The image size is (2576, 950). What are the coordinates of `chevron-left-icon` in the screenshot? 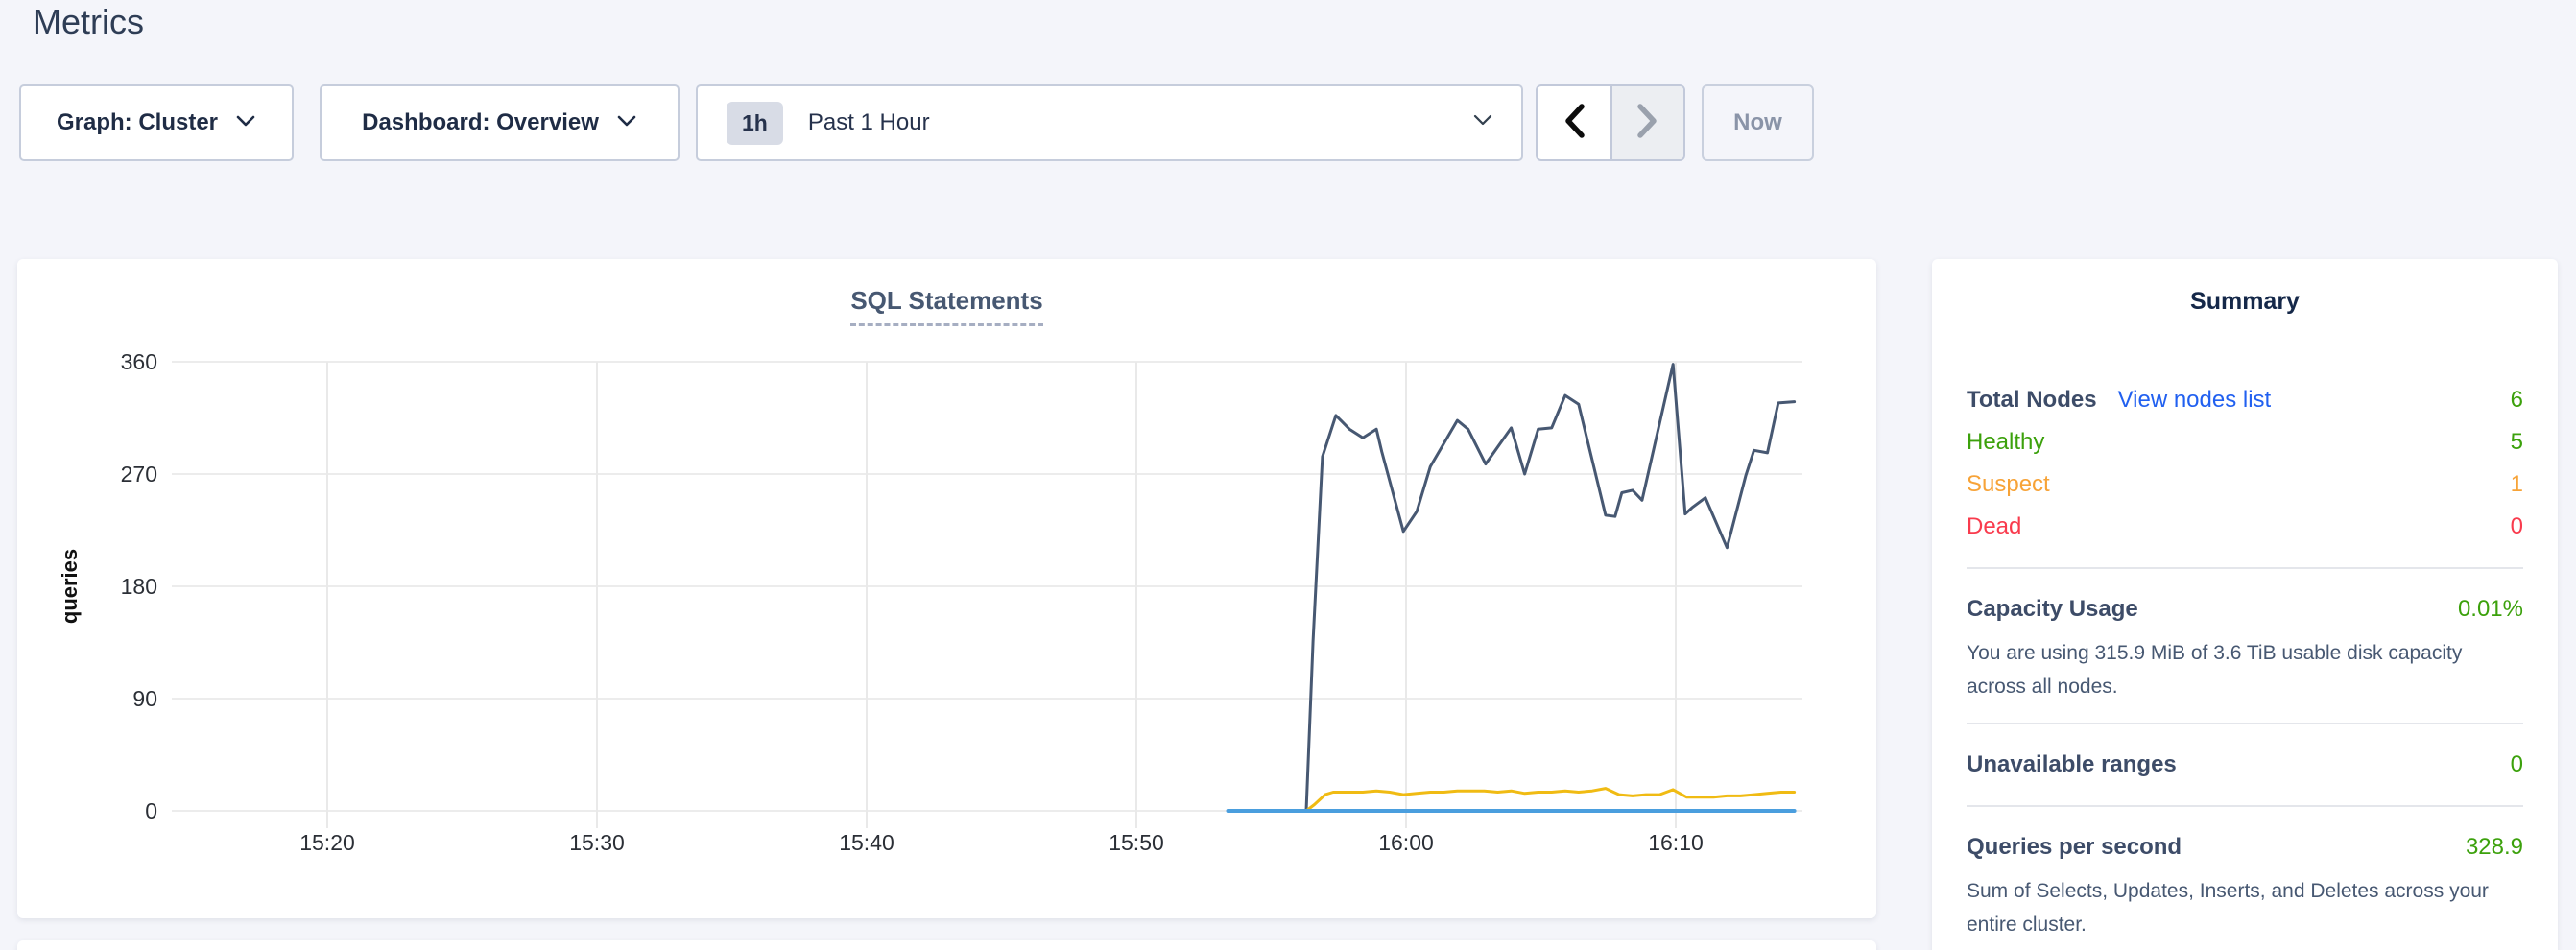 It's located at (1574, 123).